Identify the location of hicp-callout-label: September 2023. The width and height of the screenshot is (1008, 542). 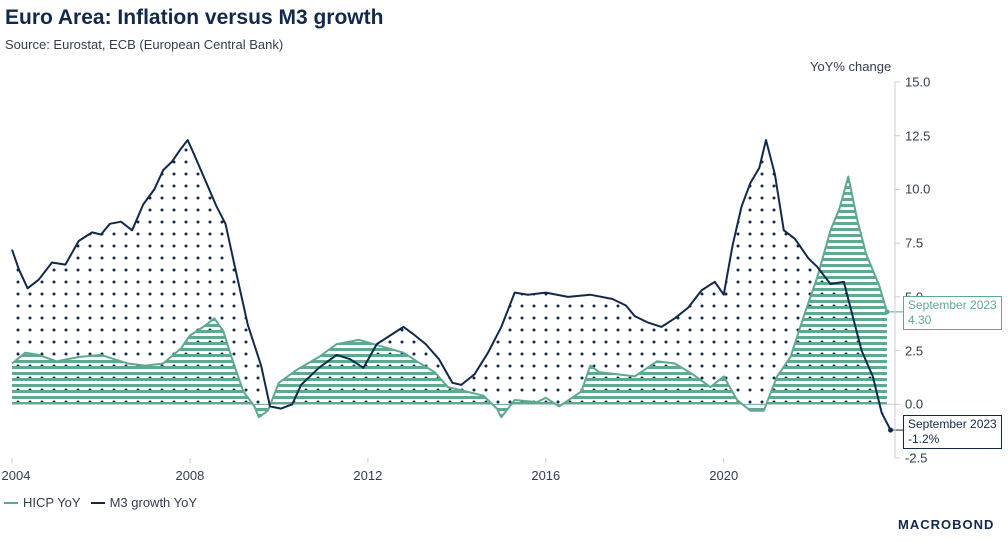
(952, 305).